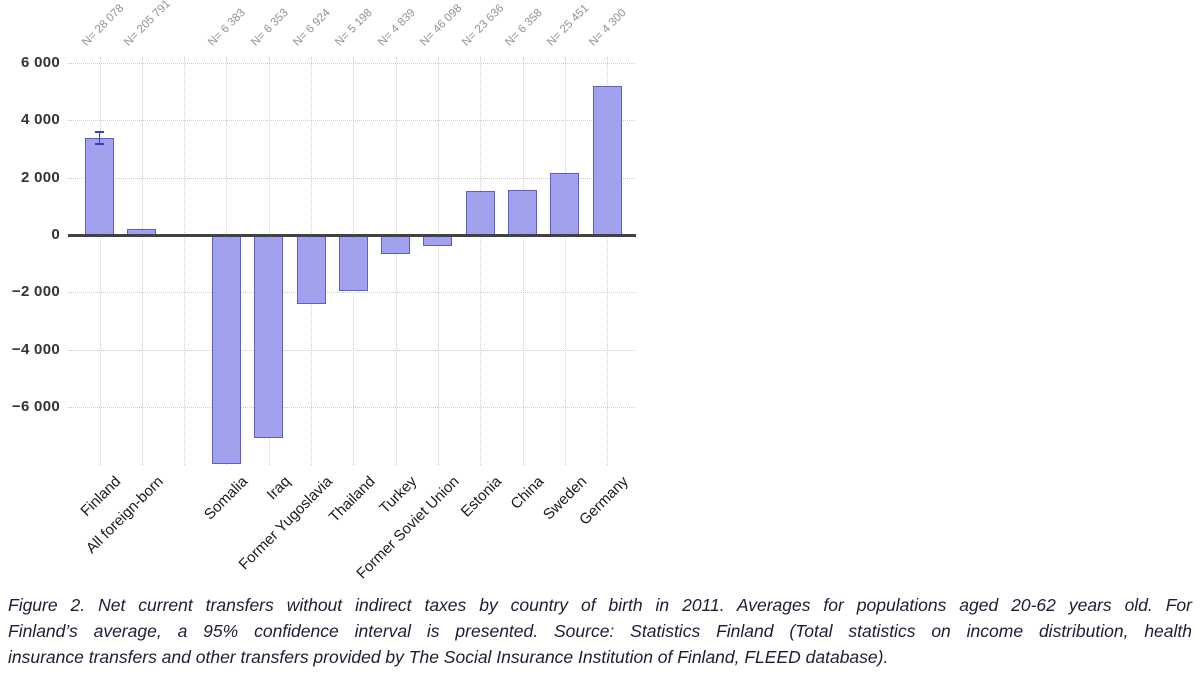 The height and width of the screenshot is (675, 1200). I want to click on category-label: Iraq, so click(278, 488).